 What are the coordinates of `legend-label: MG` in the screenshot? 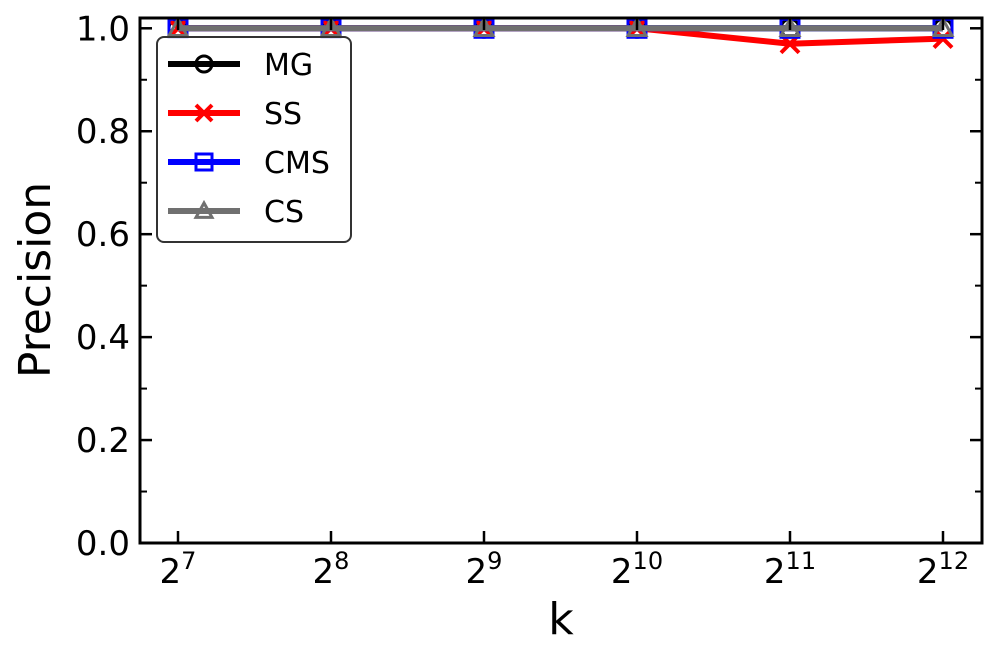 It's located at (288, 65).